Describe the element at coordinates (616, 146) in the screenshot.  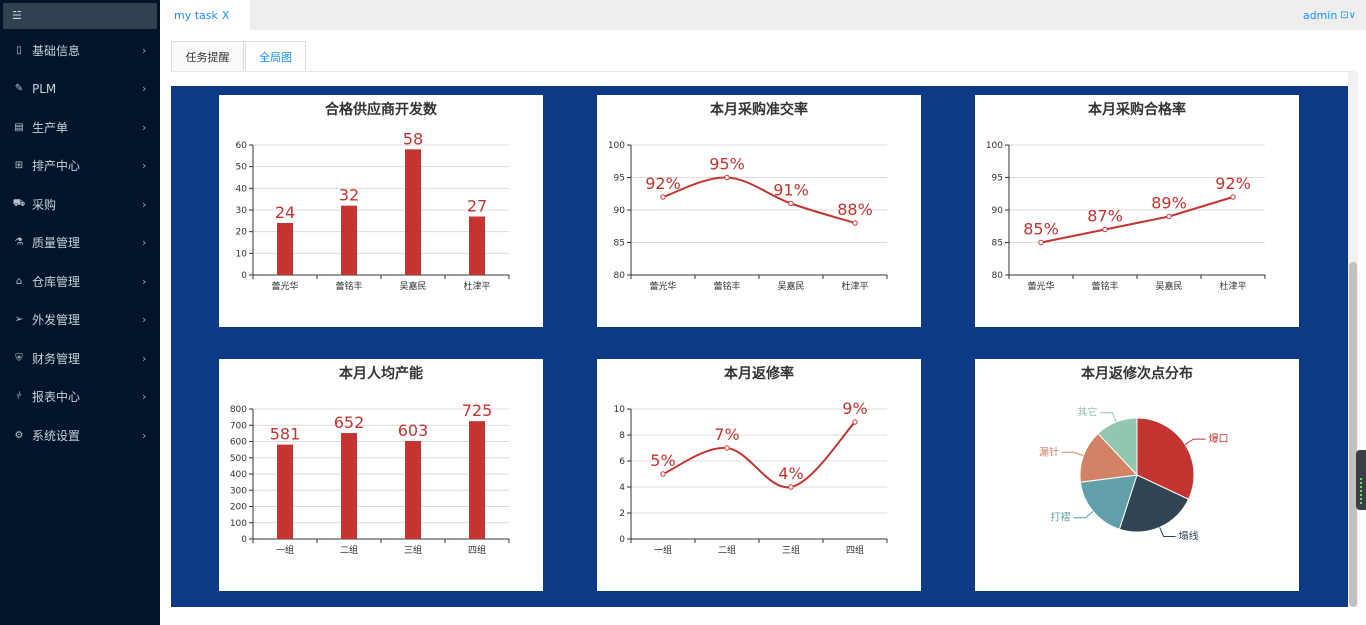
I see `y-tick-label: 100` at that location.